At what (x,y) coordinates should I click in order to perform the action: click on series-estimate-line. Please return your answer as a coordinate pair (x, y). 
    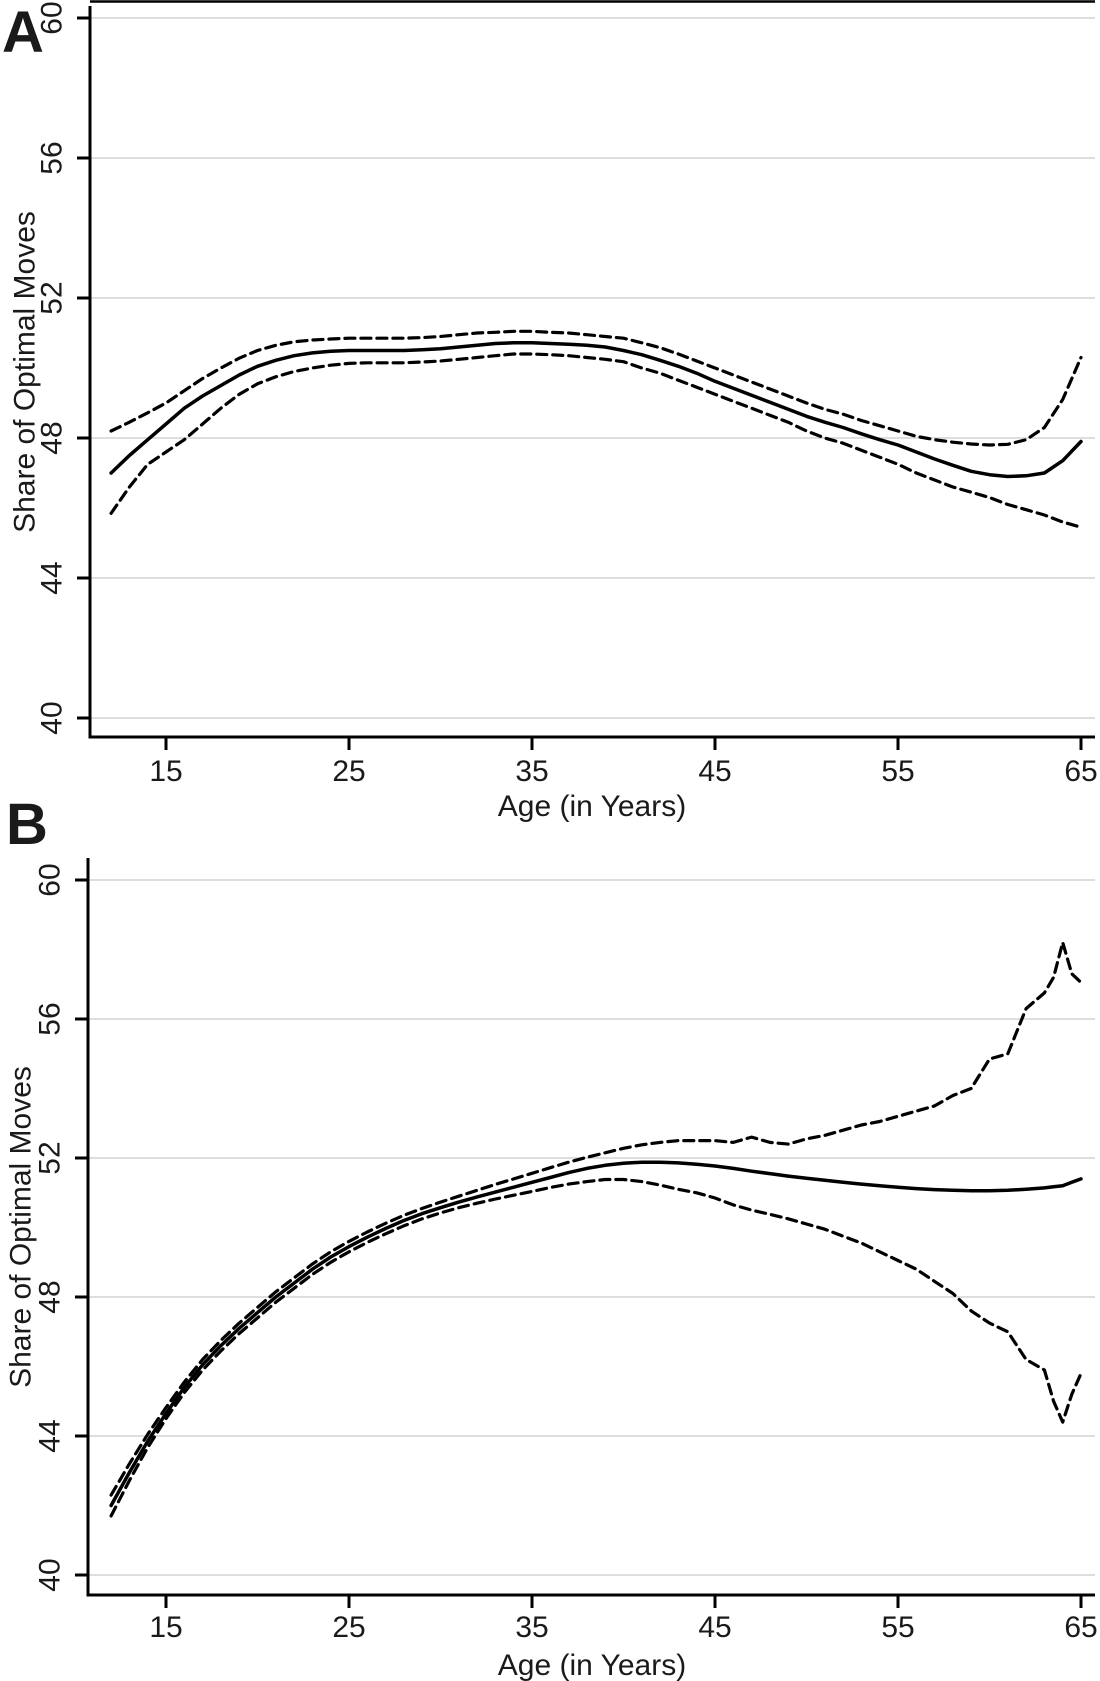
    Looking at the image, I should click on (596, 410).